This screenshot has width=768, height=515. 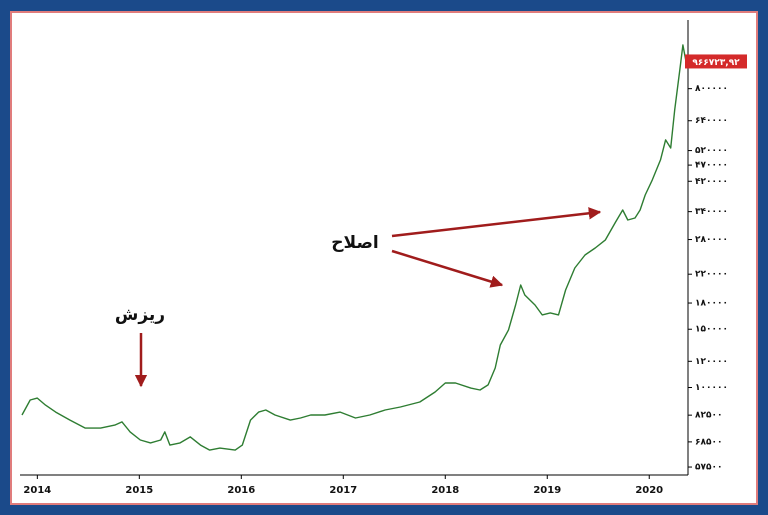 What do you see at coordinates (547, 490) in the screenshot?
I see `x-tick-label: 2019` at bounding box center [547, 490].